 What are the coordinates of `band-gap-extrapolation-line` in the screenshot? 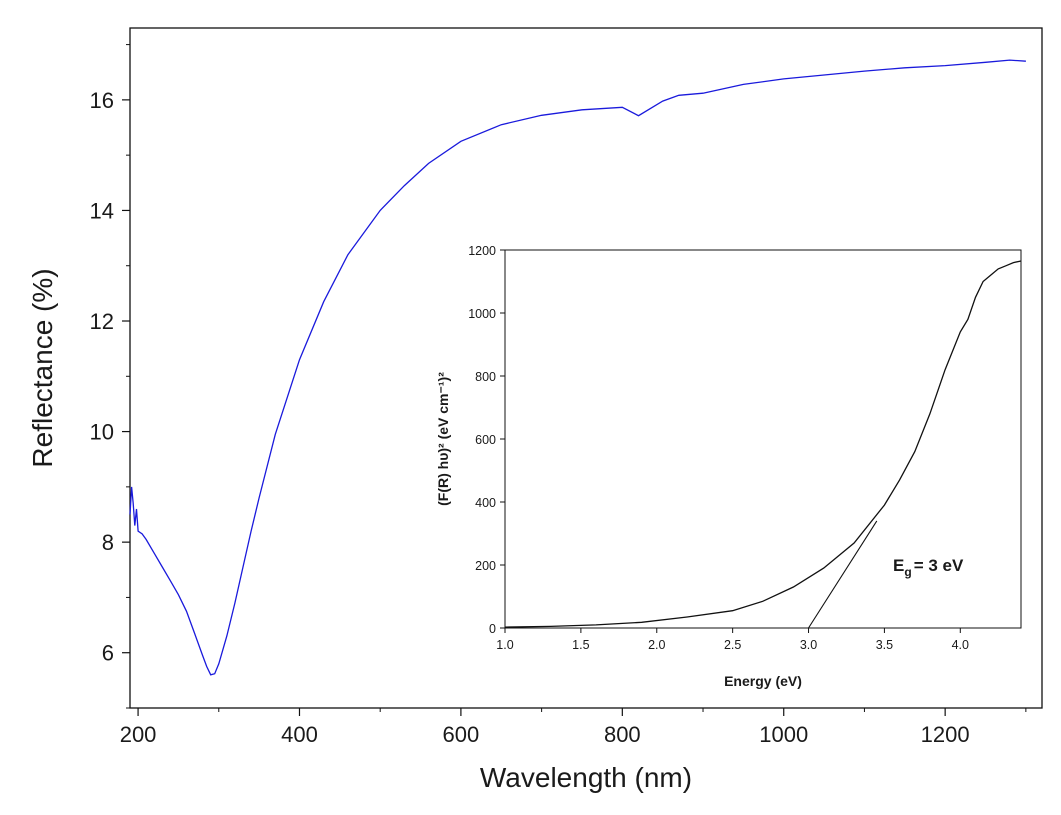 It's located at (843, 574).